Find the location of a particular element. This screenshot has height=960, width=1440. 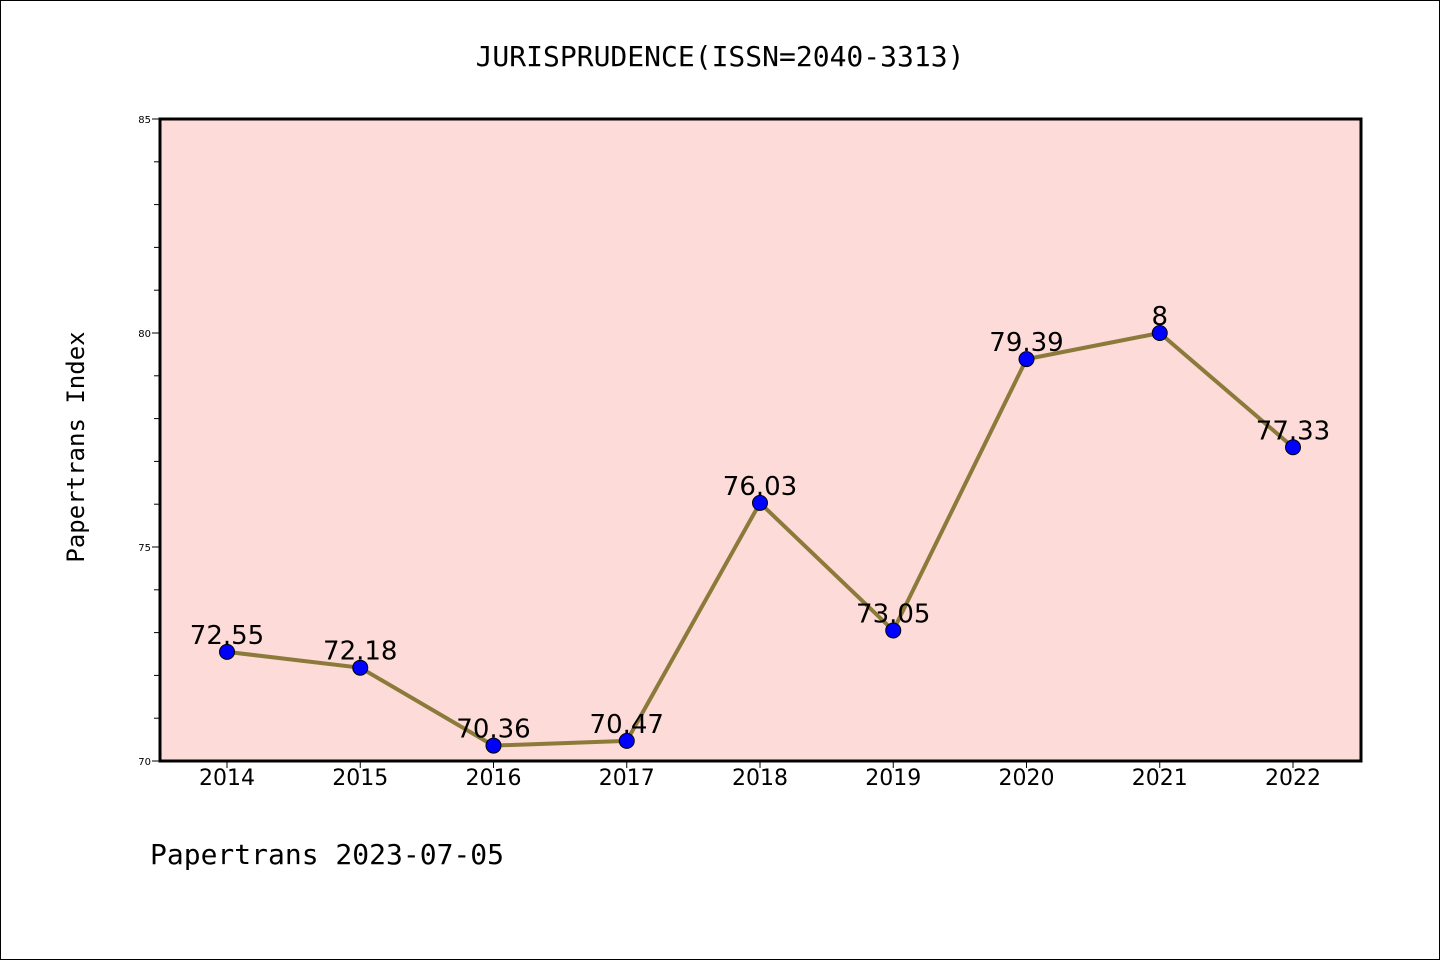

data-label: 72.18 is located at coordinates (360, 652).